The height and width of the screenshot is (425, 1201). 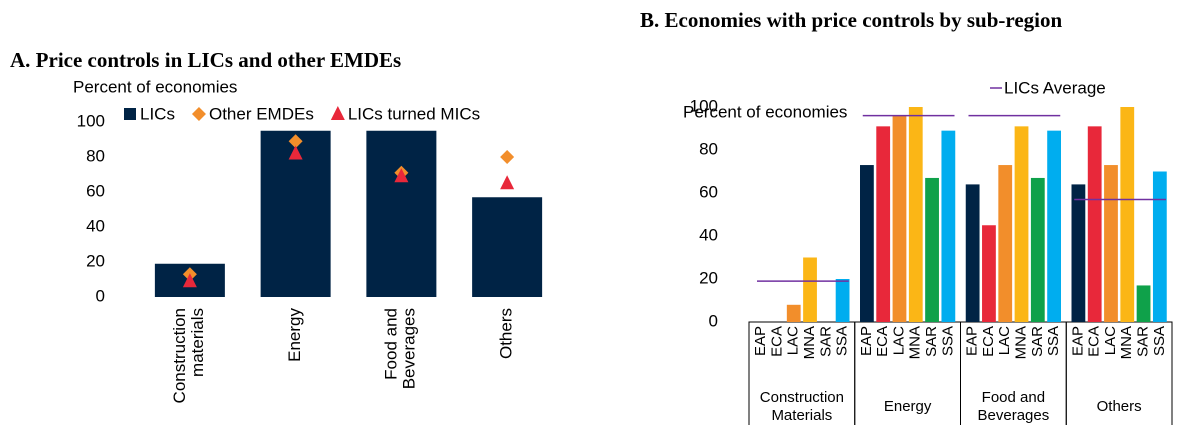 What do you see at coordinates (400, 348) in the screenshot?
I see `x-tick-label: Food andBeverages` at bounding box center [400, 348].